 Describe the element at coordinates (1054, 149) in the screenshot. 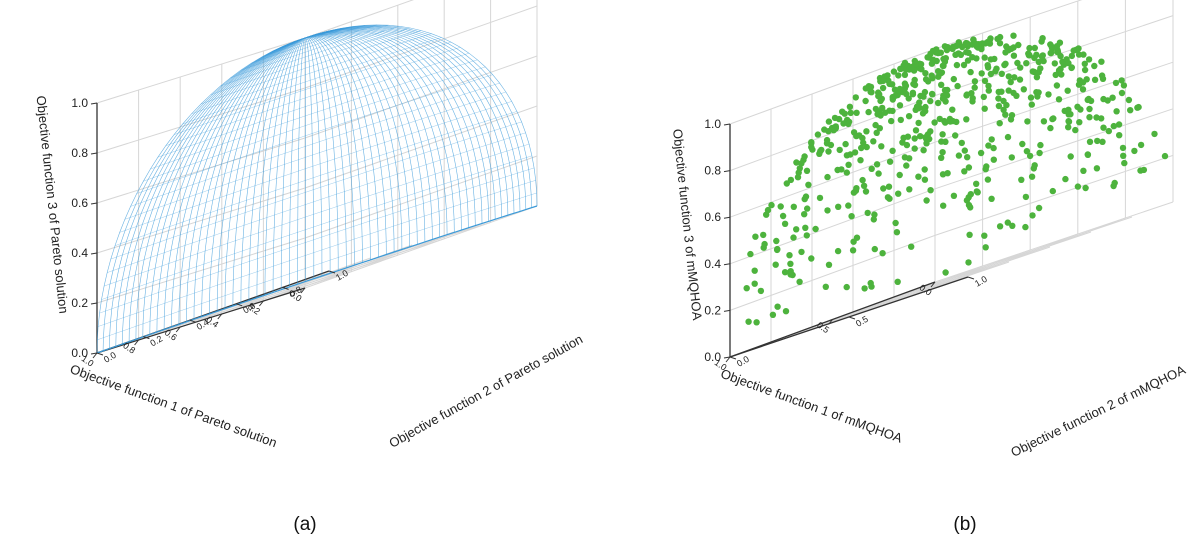

I see `b-wall-gridline` at that location.